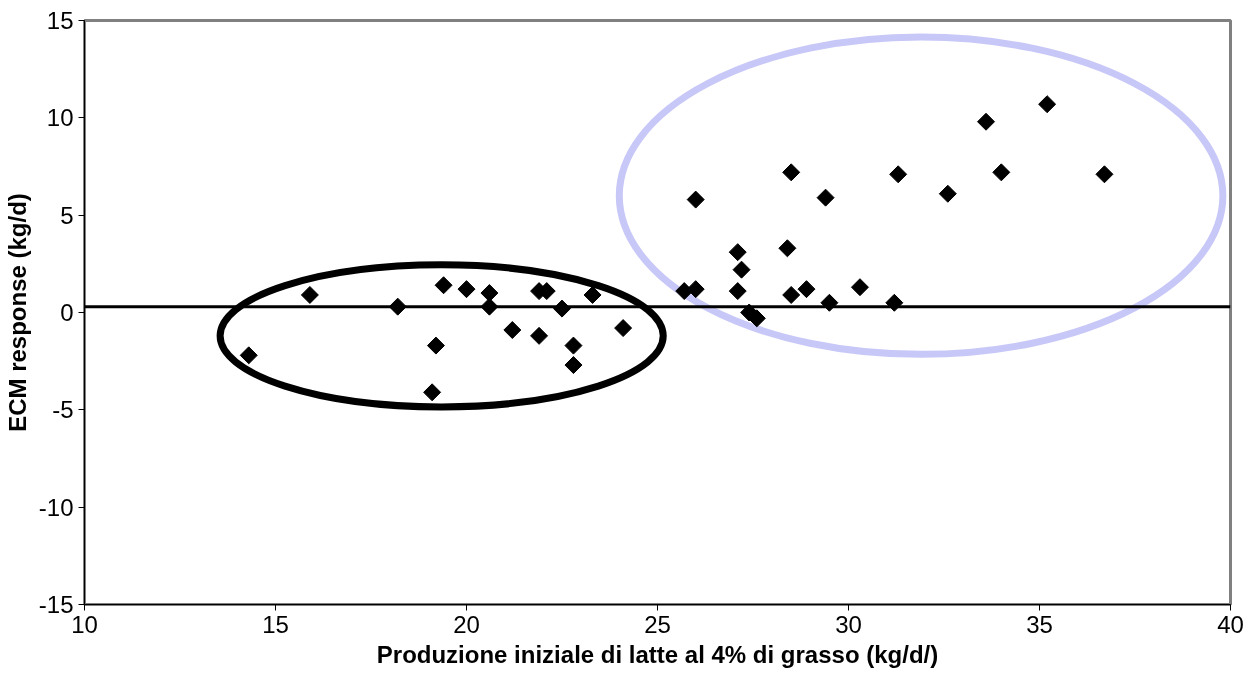 The width and height of the screenshot is (1255, 676). Describe the element at coordinates (657, 654) in the screenshot. I see `x-axis-title: Produzione iniziale di latte al 4% di grasso (kg/d/)` at that location.